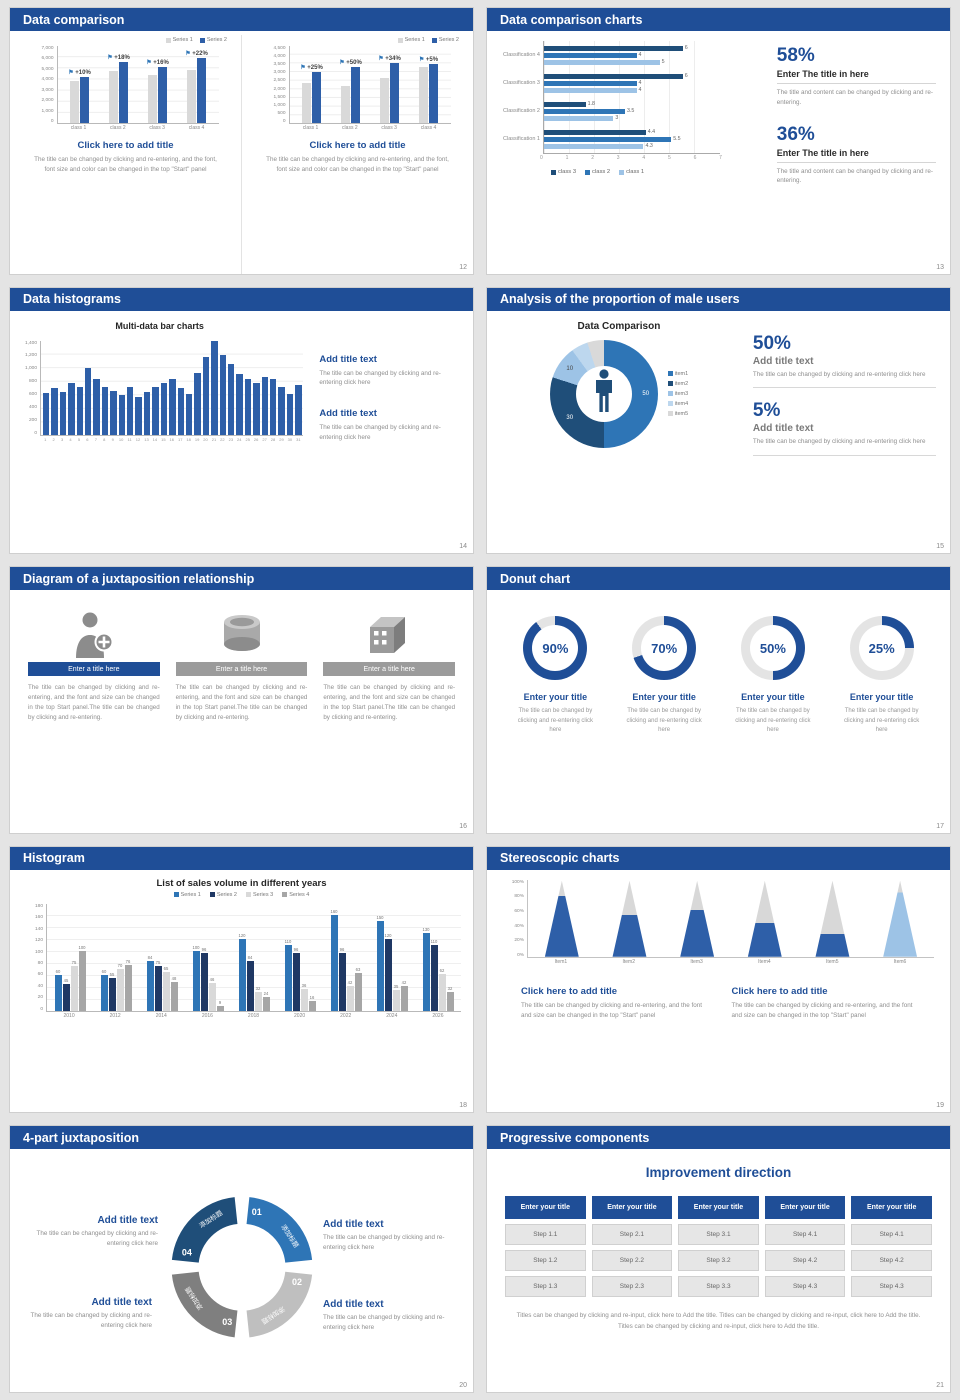 This screenshot has height=1400, width=960. Describe the element at coordinates (900, 918) in the screenshot. I see `cone` at that location.